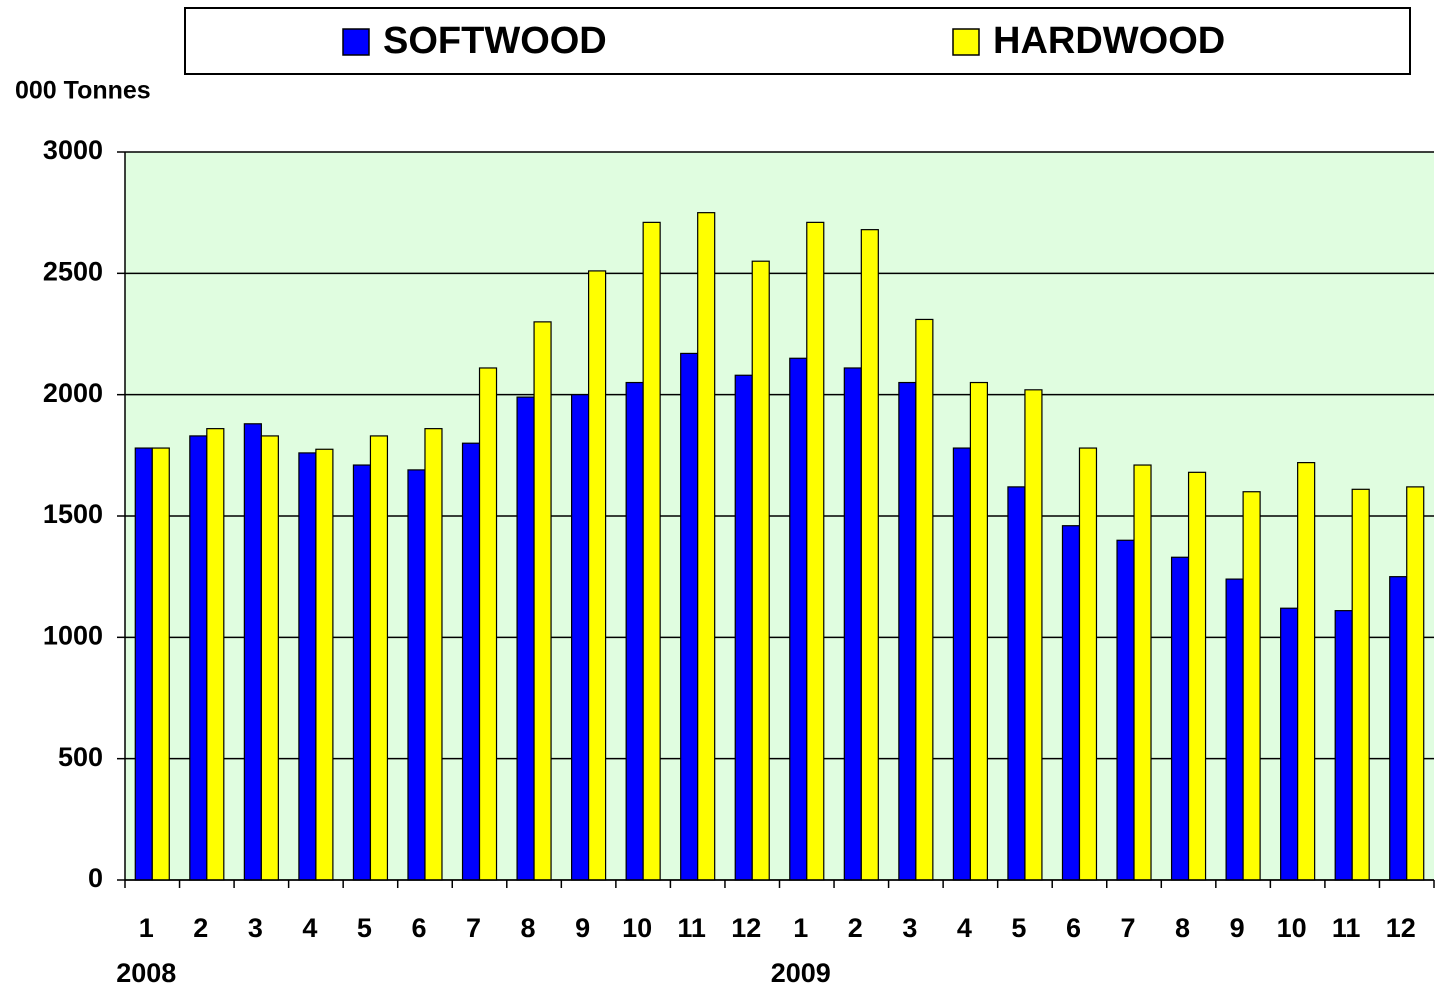  Describe the element at coordinates (797, 41) in the screenshot. I see `legend-box` at that location.